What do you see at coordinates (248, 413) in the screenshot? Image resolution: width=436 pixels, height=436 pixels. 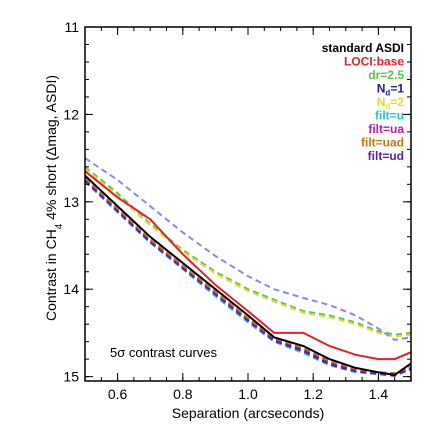 I see `x-axis-label: Separation (arcseconds)` at bounding box center [248, 413].